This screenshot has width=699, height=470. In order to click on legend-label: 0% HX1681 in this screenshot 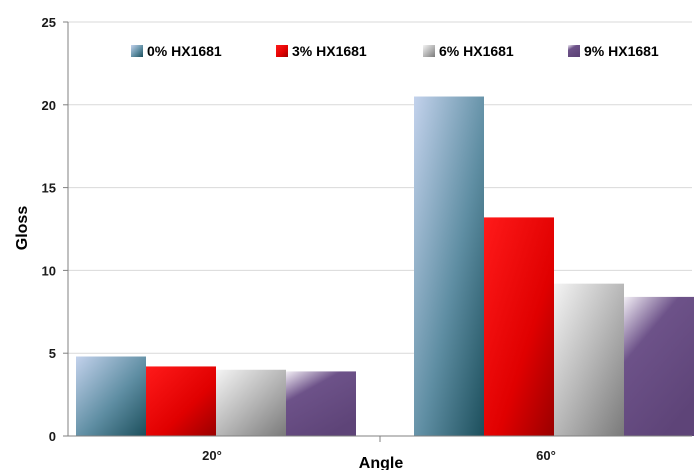, I will do `click(184, 51)`.